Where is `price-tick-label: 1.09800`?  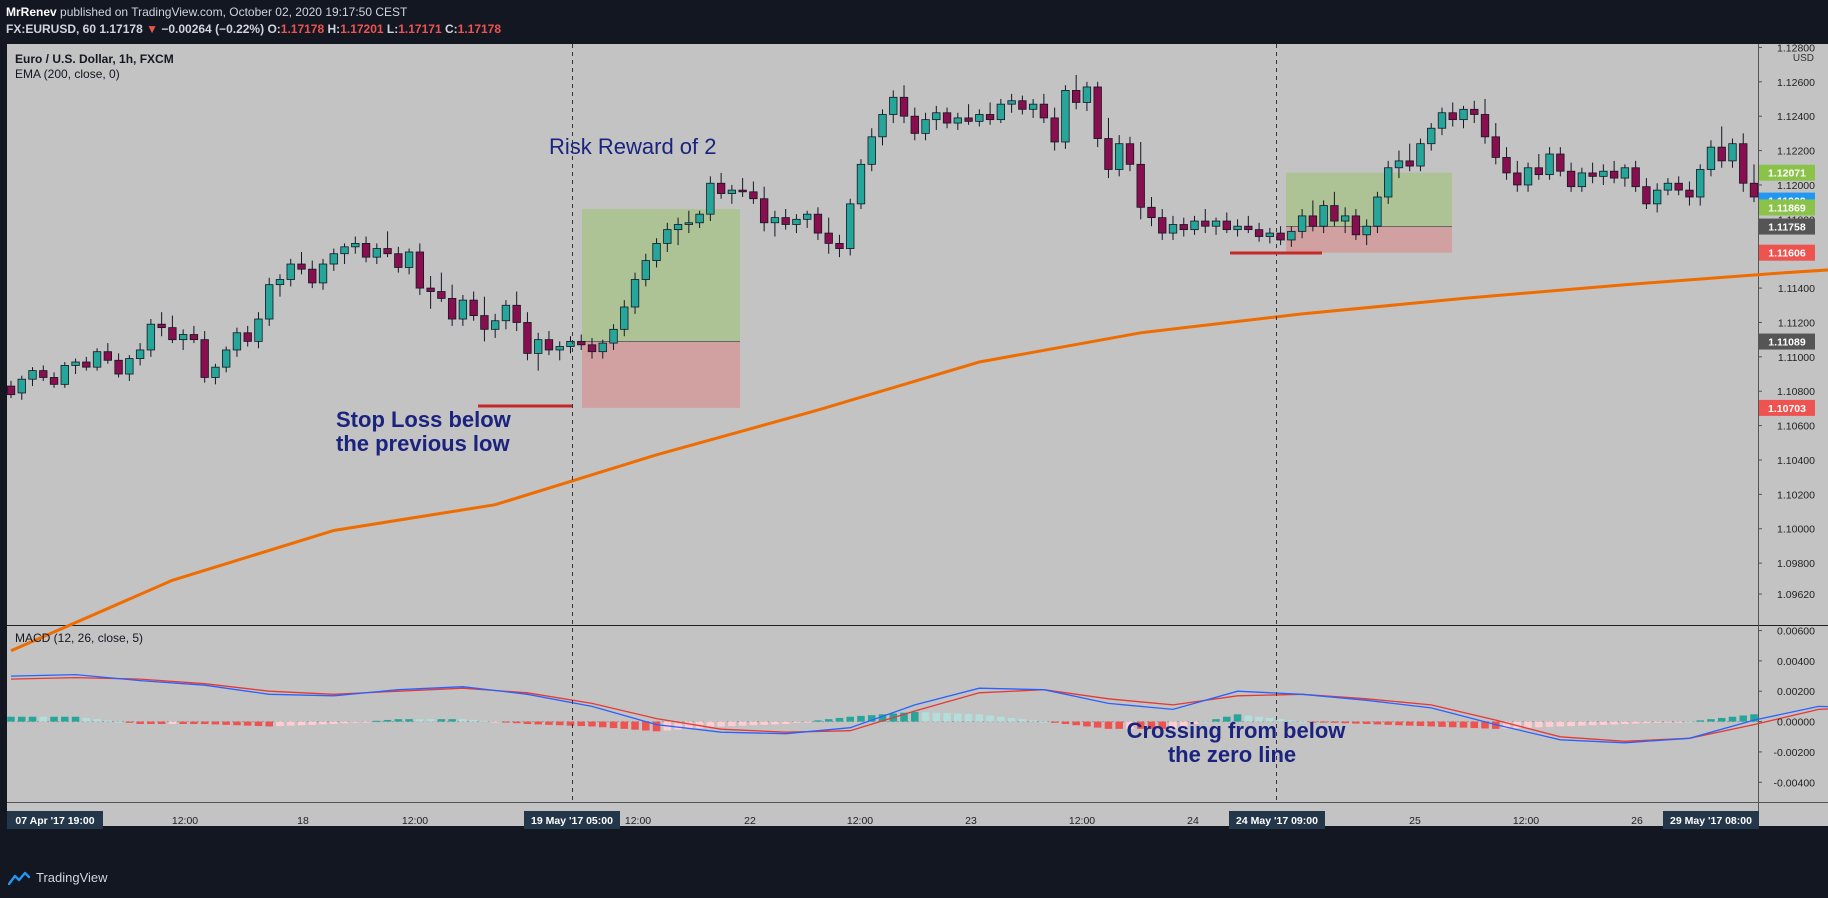
price-tick-label: 1.09800 is located at coordinates (1796, 564).